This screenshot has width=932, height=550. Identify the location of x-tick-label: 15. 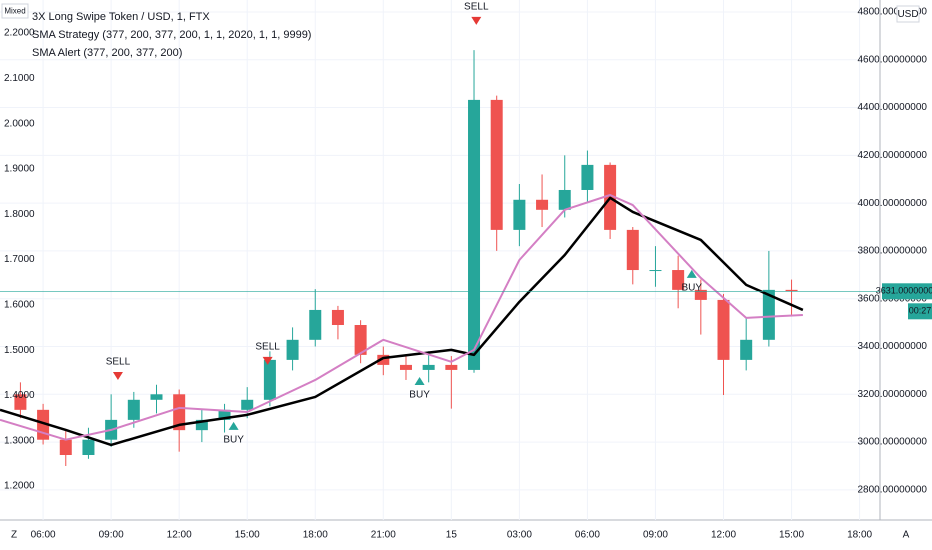
(452, 535).